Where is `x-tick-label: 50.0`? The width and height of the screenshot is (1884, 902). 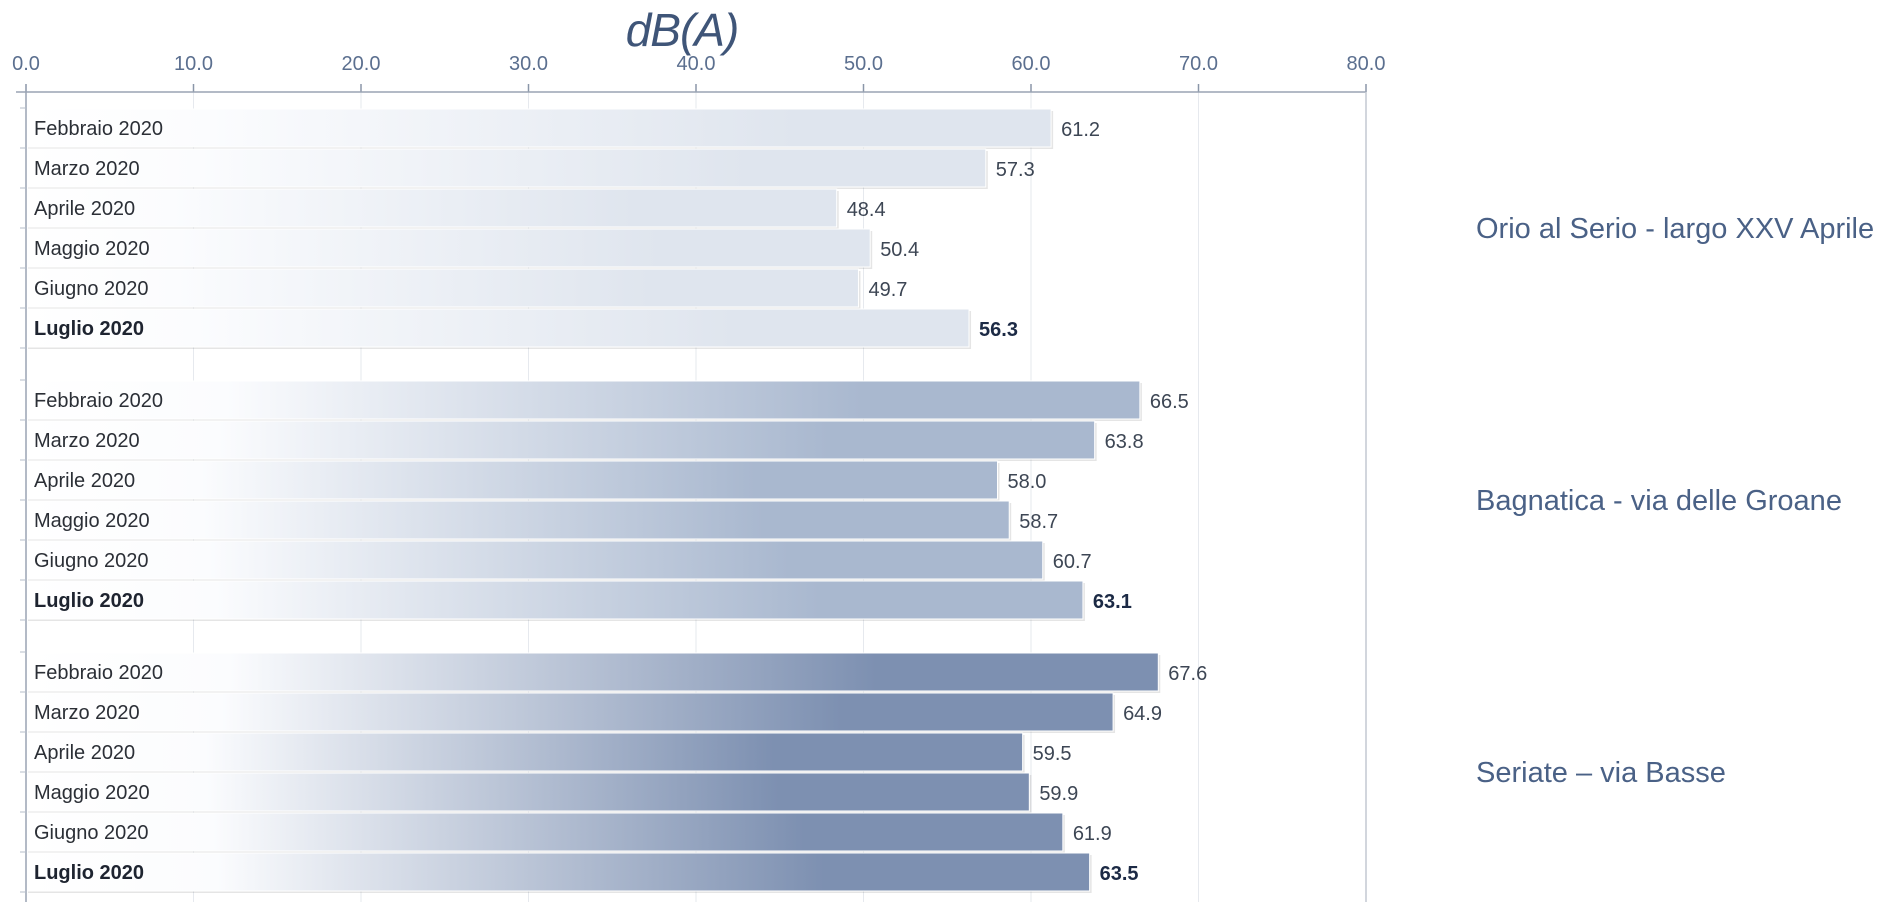 x-tick-label: 50.0 is located at coordinates (863, 64).